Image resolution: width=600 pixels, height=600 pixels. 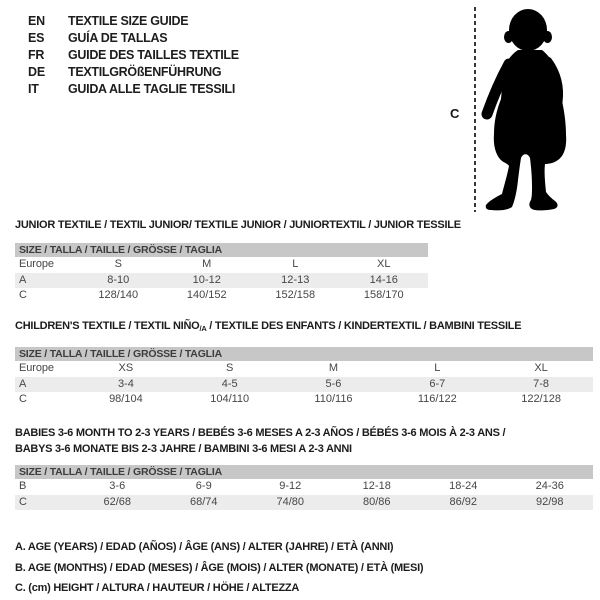 What do you see at coordinates (549, 486) in the screenshot?
I see `size-cell: 24-36` at bounding box center [549, 486].